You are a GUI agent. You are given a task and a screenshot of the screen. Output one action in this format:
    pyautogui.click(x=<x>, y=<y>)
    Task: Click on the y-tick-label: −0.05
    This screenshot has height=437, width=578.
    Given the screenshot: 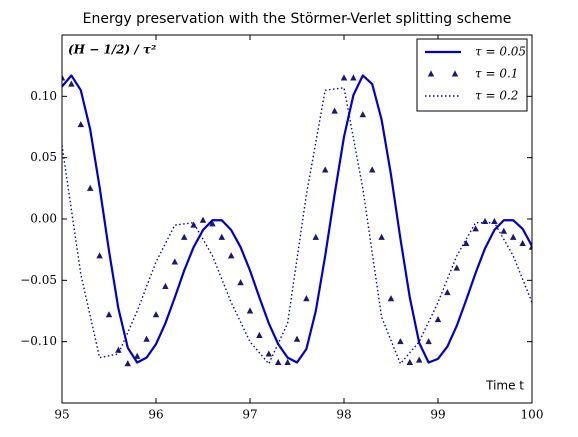 What is the action you would take?
    pyautogui.click(x=38, y=280)
    